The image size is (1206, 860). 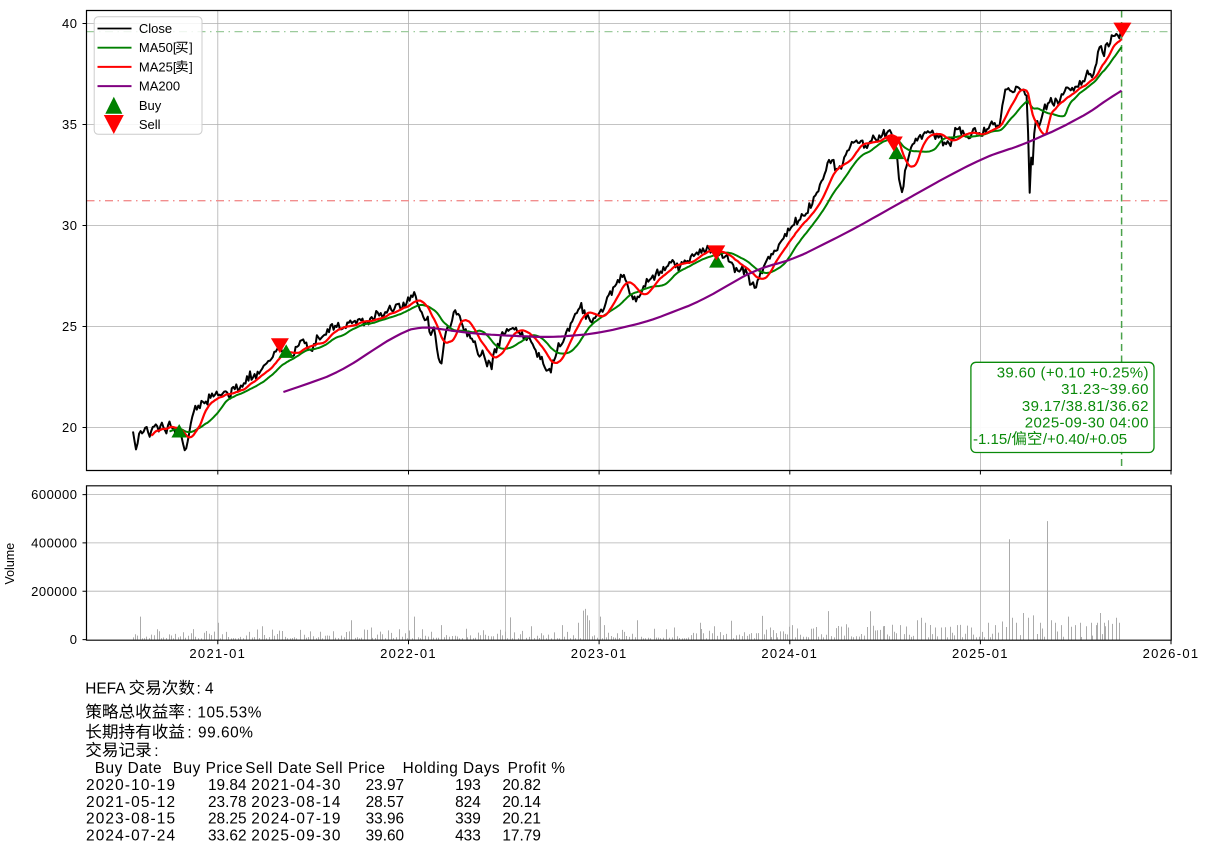 What do you see at coordinates (69, 124) in the screenshot?
I see `svg-text: 35` at bounding box center [69, 124].